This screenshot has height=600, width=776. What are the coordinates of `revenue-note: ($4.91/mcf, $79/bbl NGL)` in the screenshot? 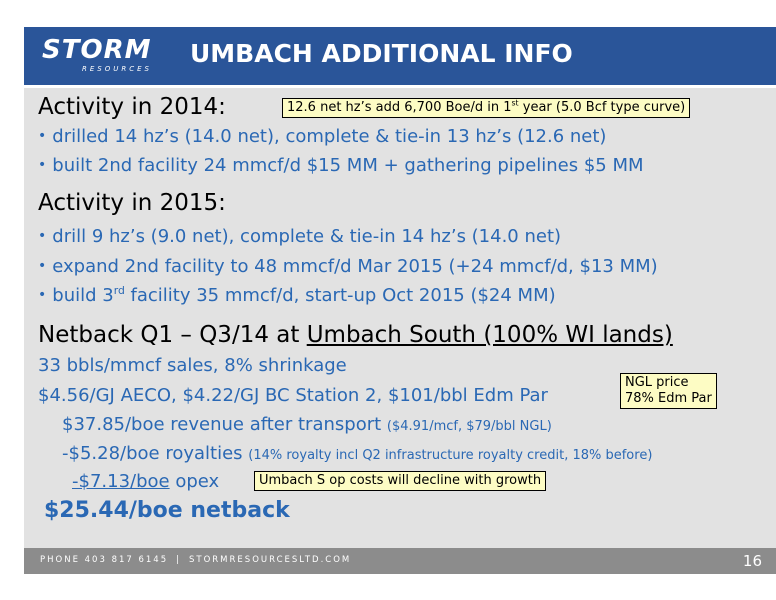 It's located at (469, 426).